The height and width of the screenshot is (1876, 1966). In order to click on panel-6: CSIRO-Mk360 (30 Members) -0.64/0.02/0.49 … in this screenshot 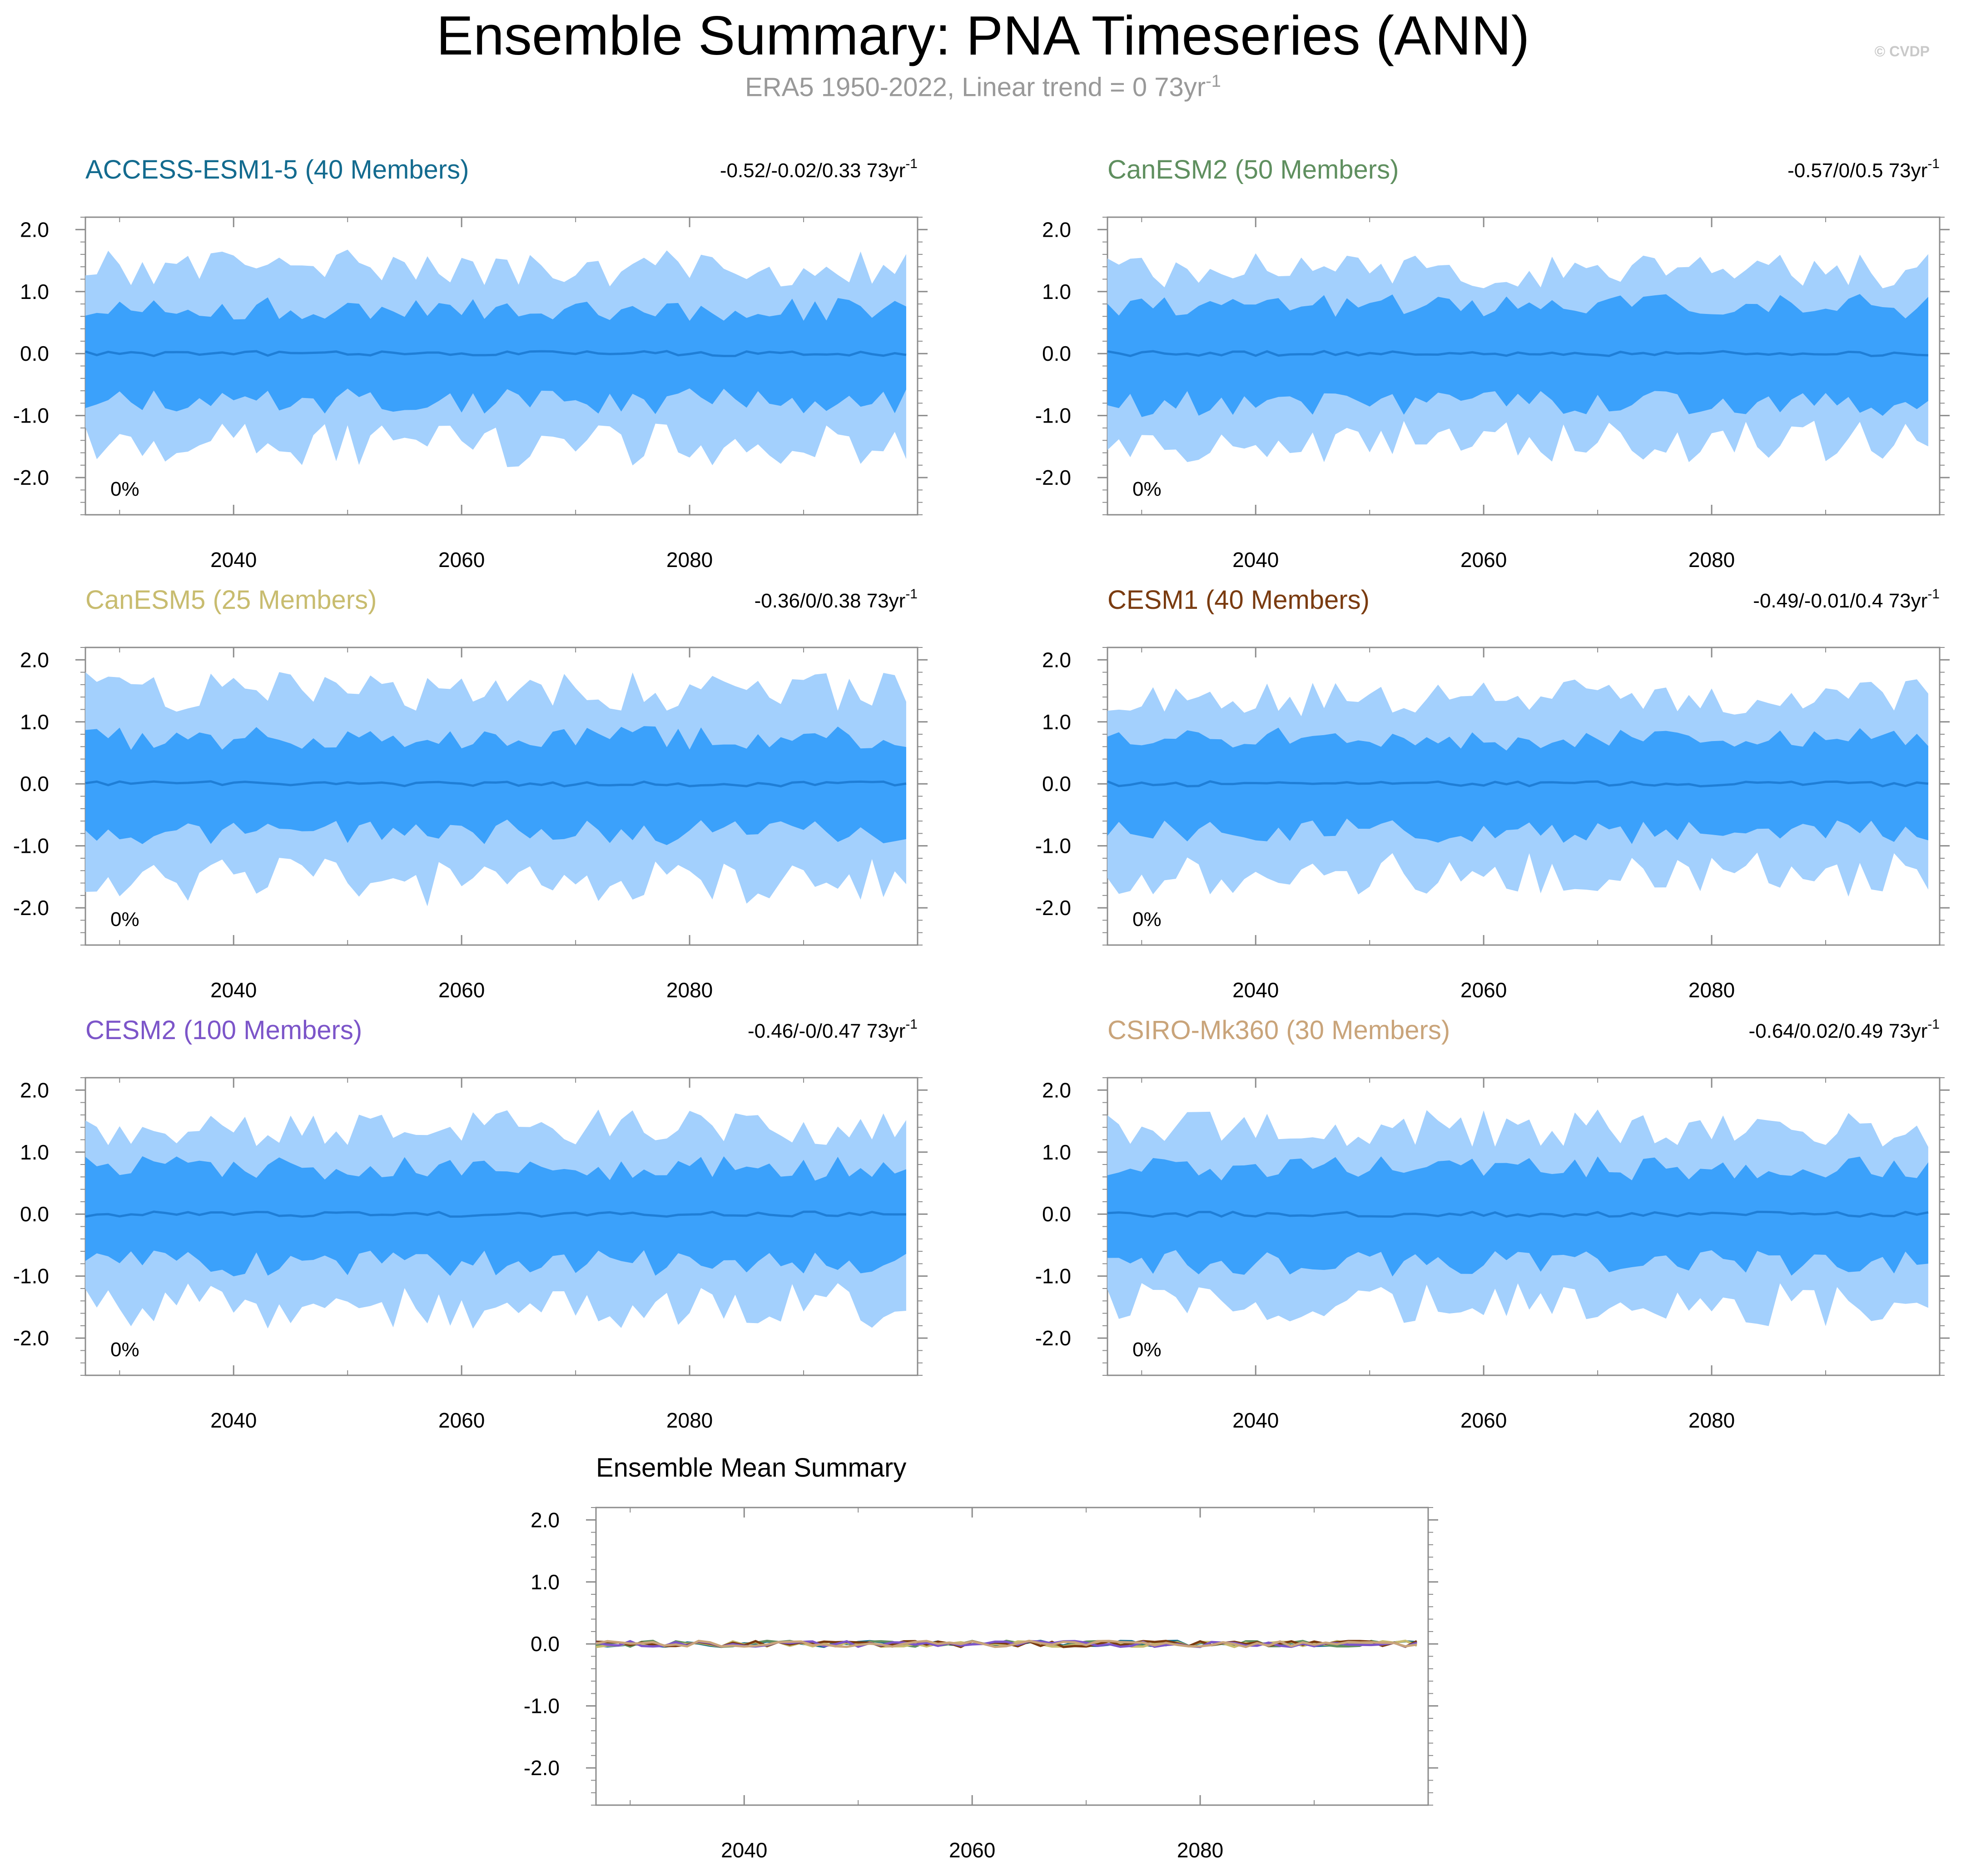, I will do `click(1492, 1224)`.